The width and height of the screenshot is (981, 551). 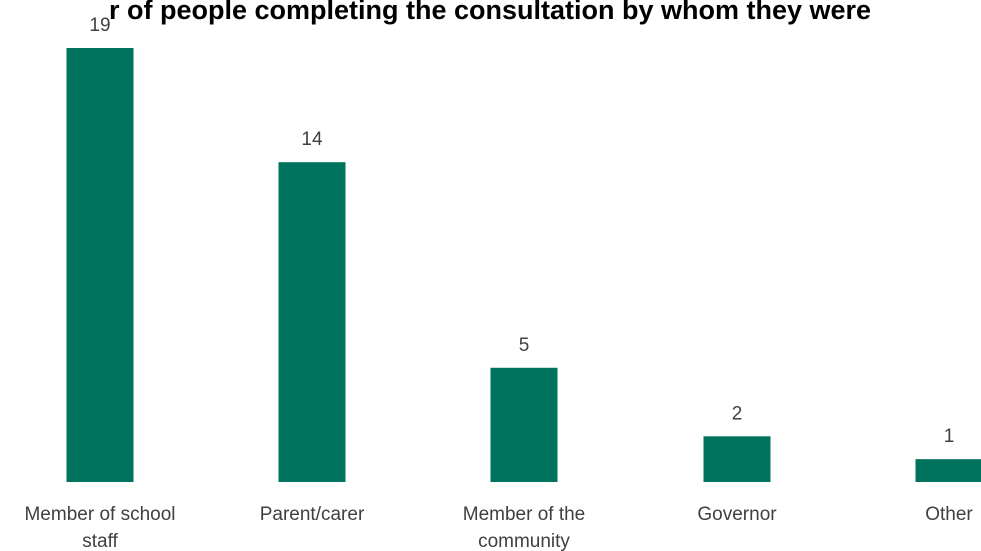 What do you see at coordinates (524, 527) in the screenshot?
I see `category-label-2: Member of the community` at bounding box center [524, 527].